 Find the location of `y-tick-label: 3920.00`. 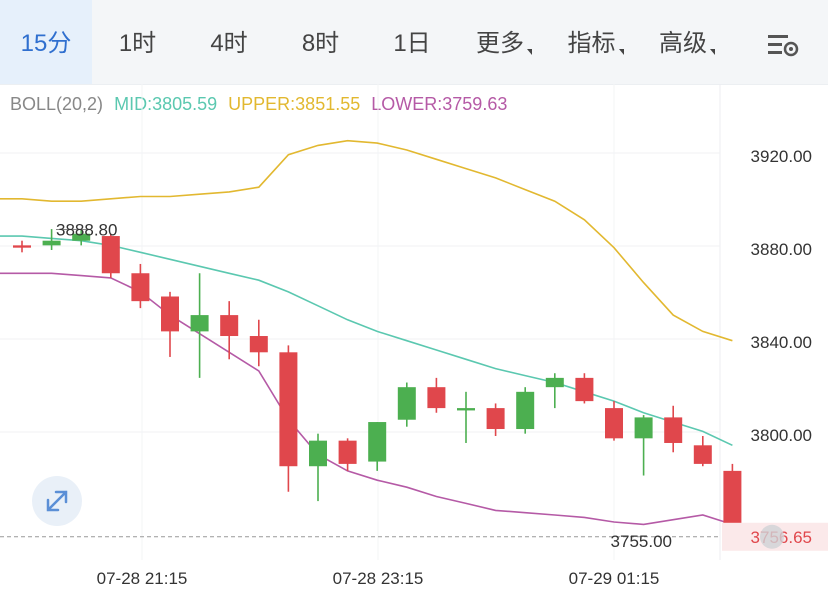

y-tick-label: 3920.00 is located at coordinates (781, 156).